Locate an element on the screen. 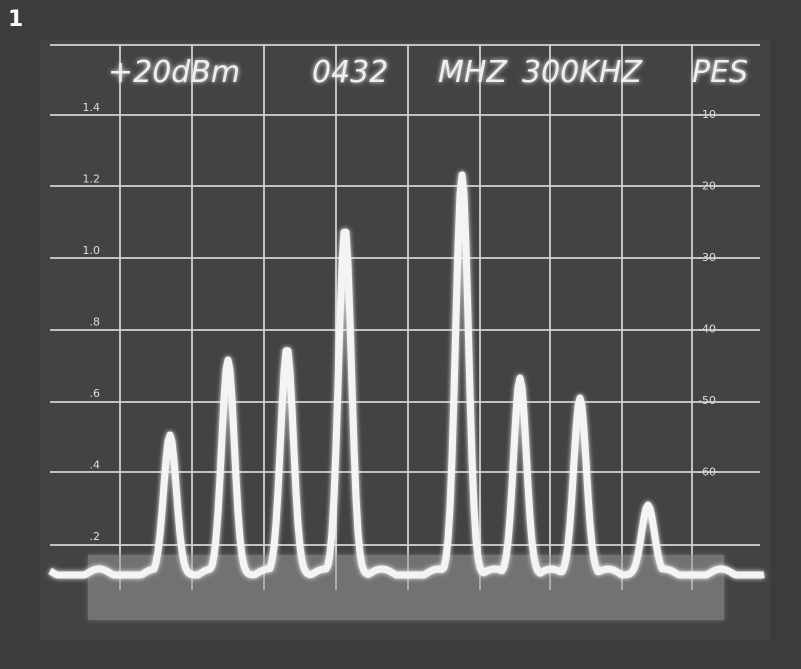 The image size is (801, 669). left-scale-label: .2 is located at coordinates (95, 536).